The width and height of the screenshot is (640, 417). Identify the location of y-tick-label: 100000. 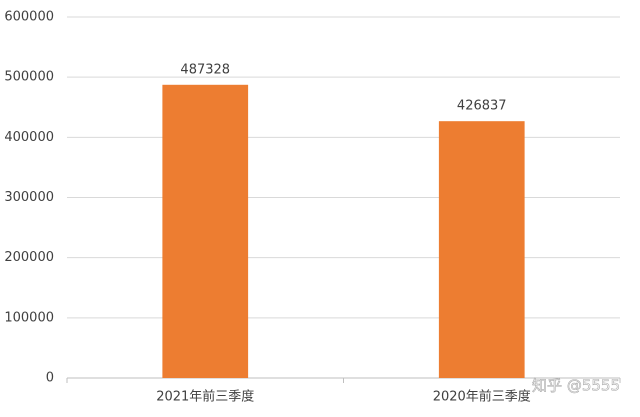
(29, 317).